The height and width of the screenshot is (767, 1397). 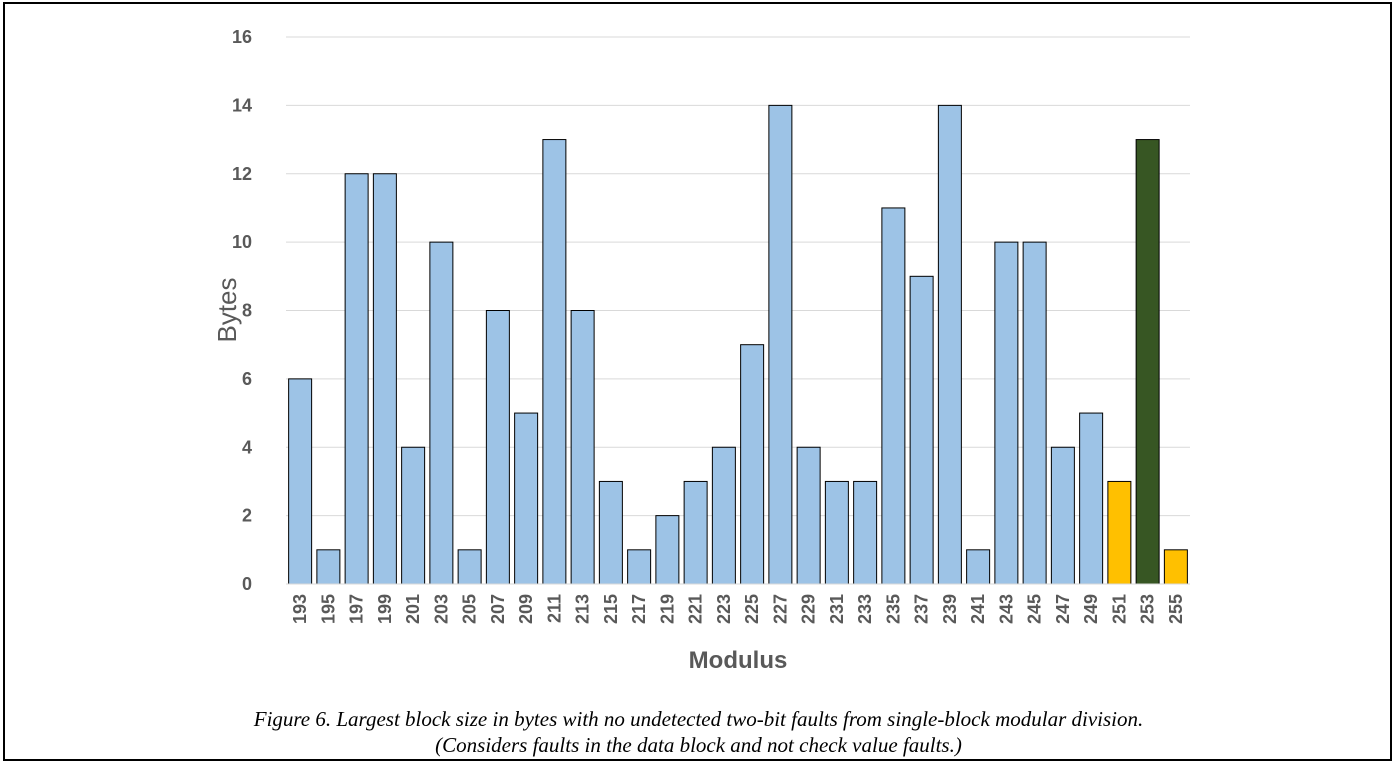 I want to click on y-tick-label: 10, so click(x=242, y=242).